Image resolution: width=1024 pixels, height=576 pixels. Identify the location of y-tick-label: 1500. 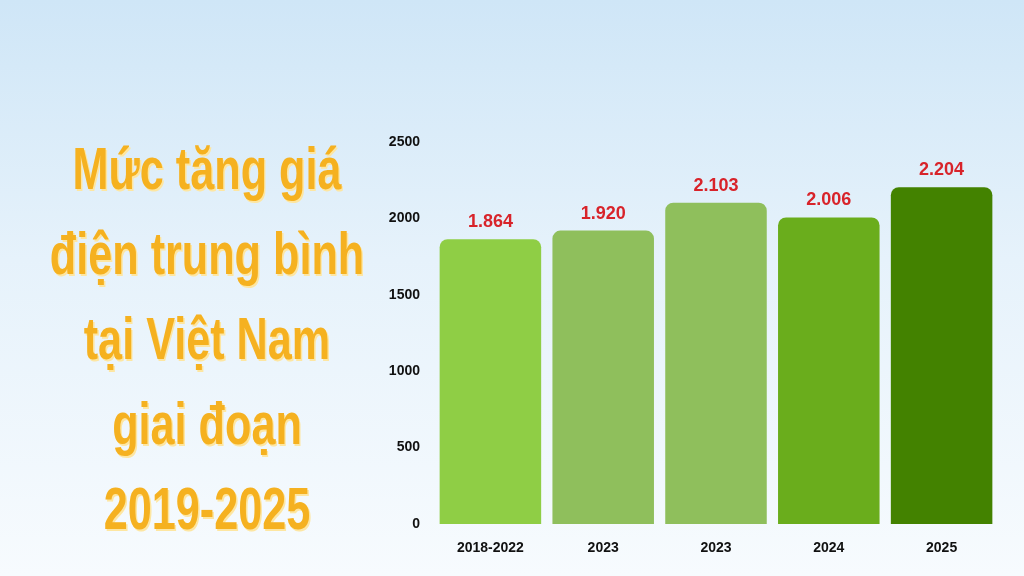
(404, 293).